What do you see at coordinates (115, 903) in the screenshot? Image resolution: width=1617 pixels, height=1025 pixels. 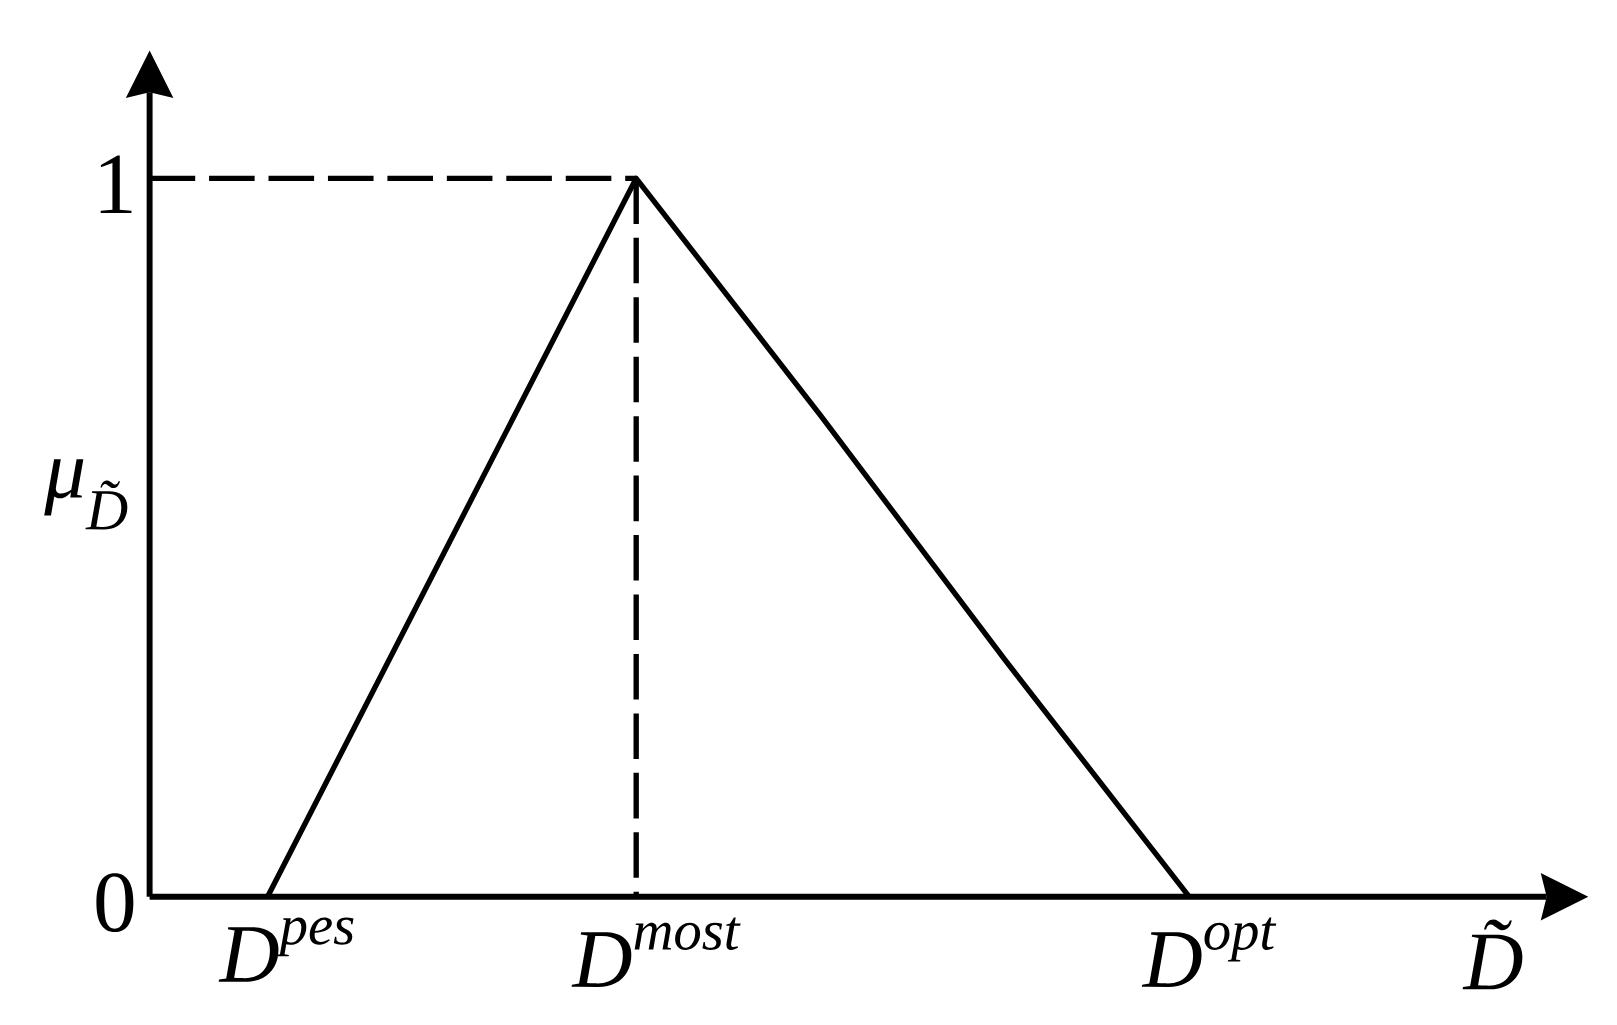 I see `y-tick-label: 0` at bounding box center [115, 903].